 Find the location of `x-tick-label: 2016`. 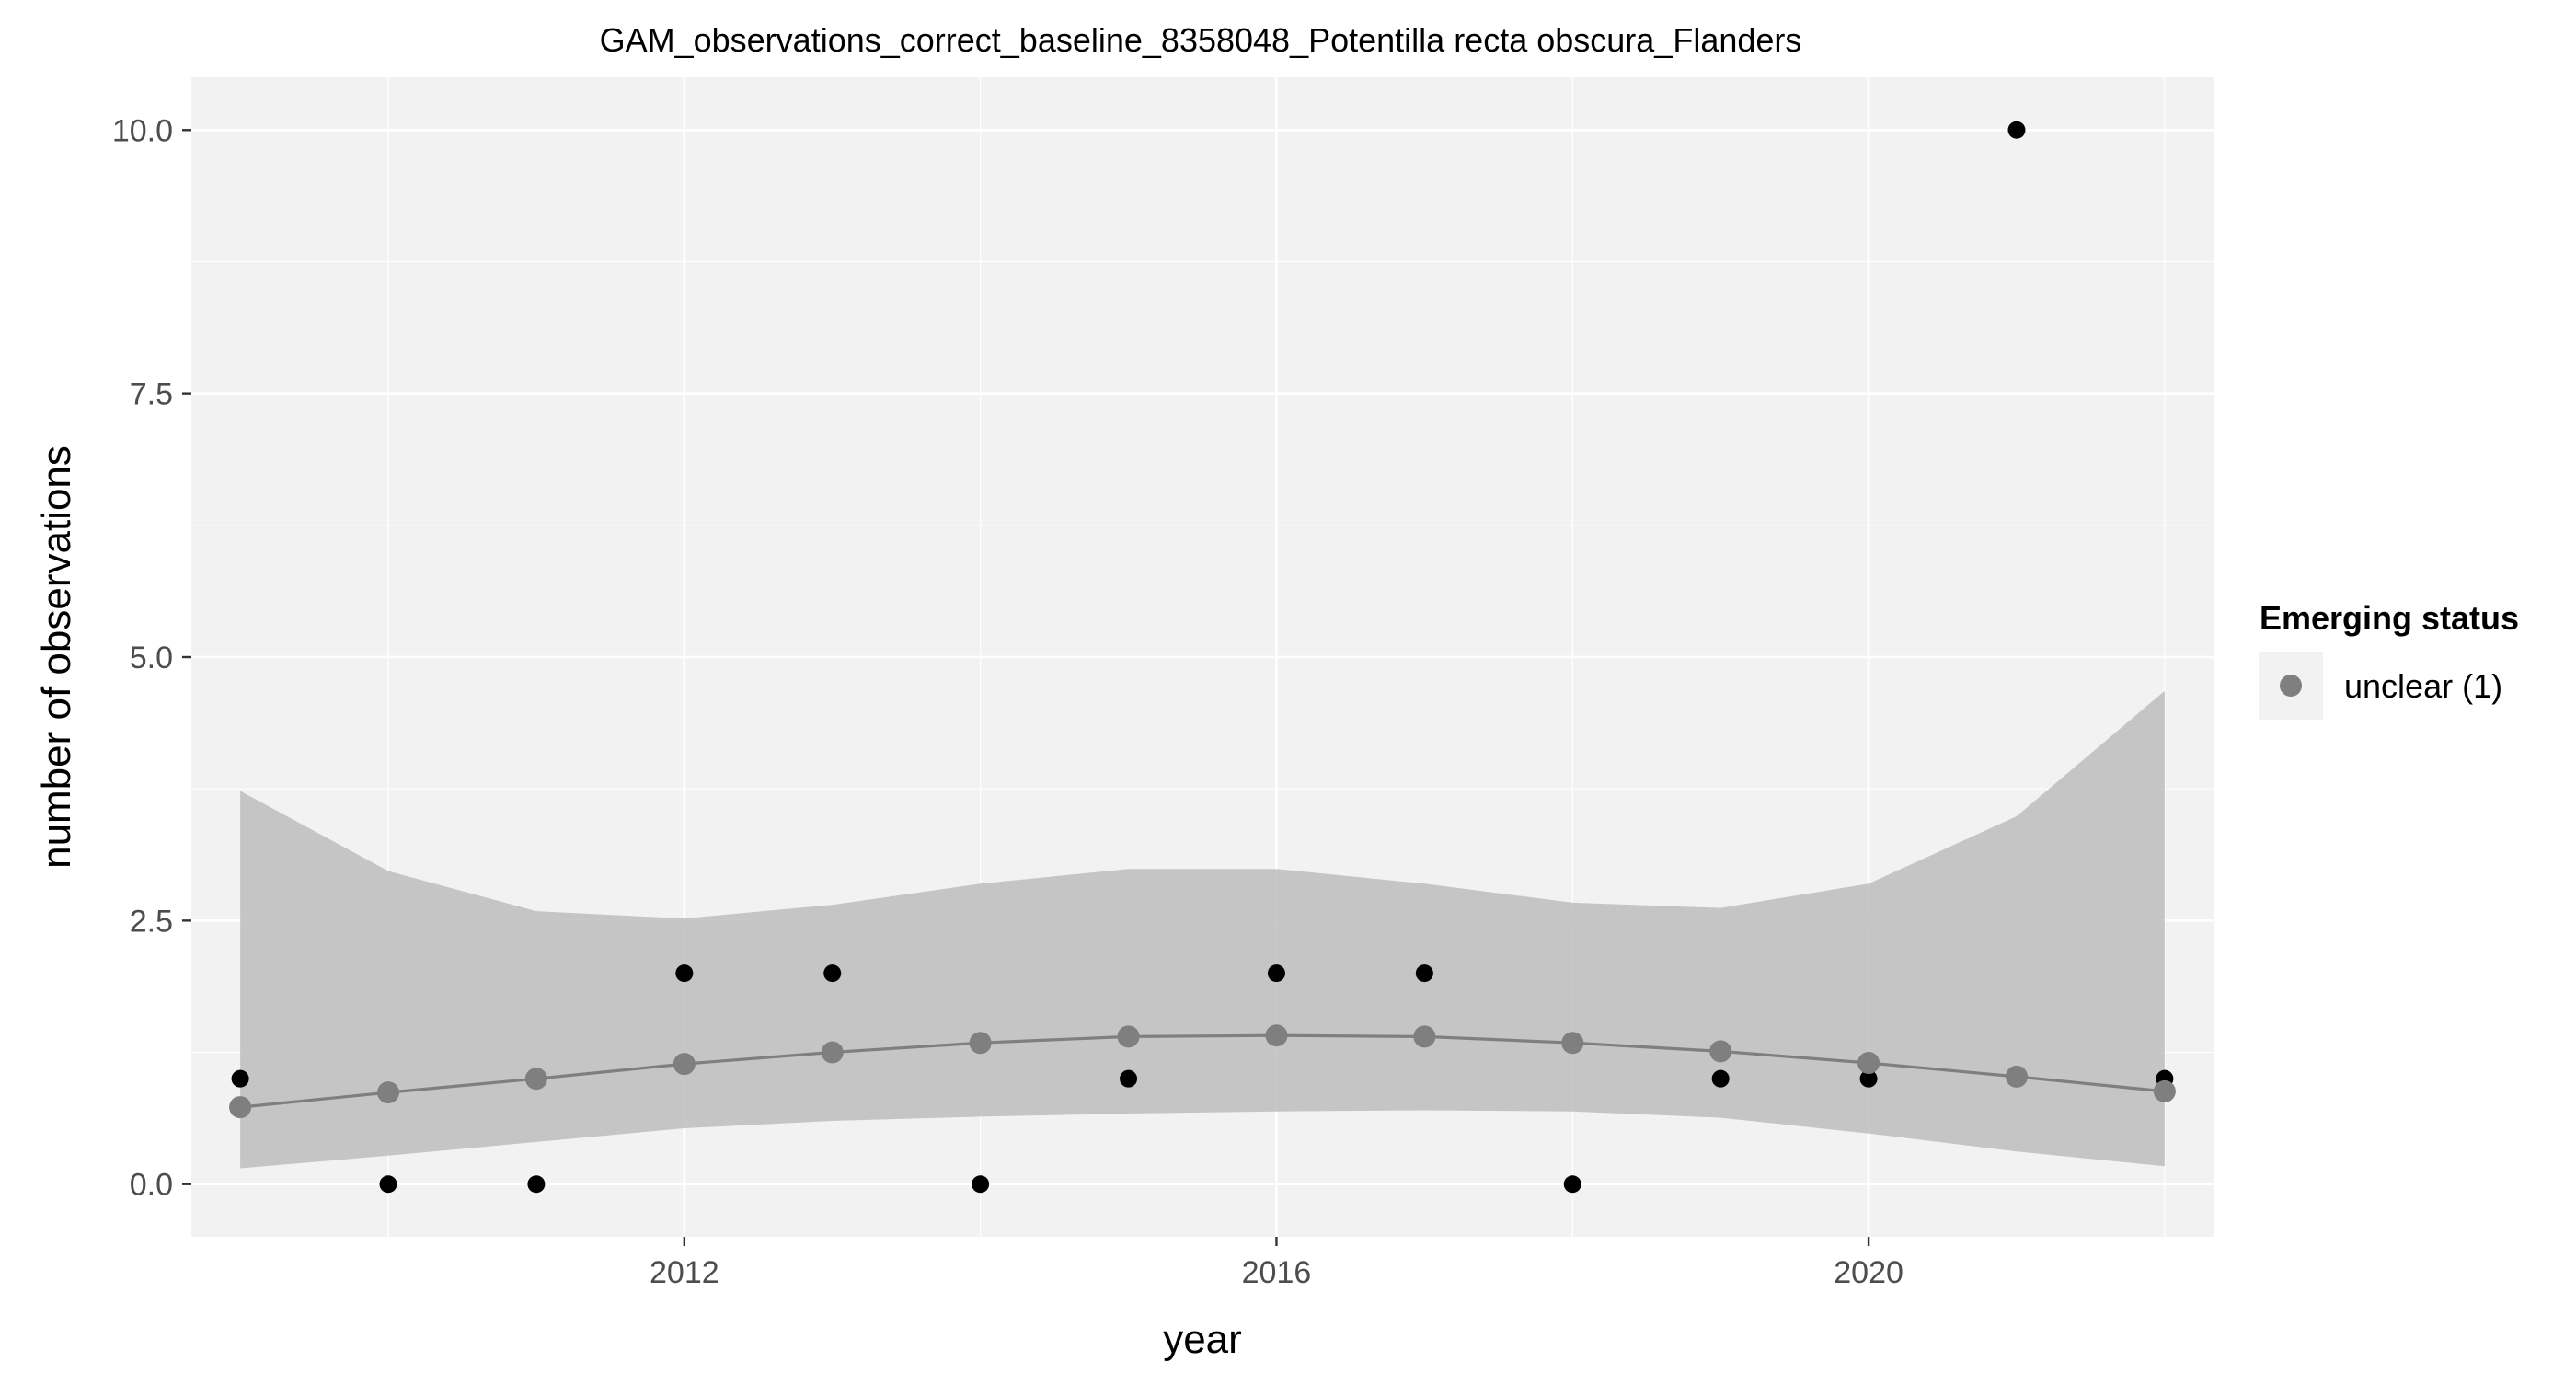

x-tick-label: 2016 is located at coordinates (1277, 1272).